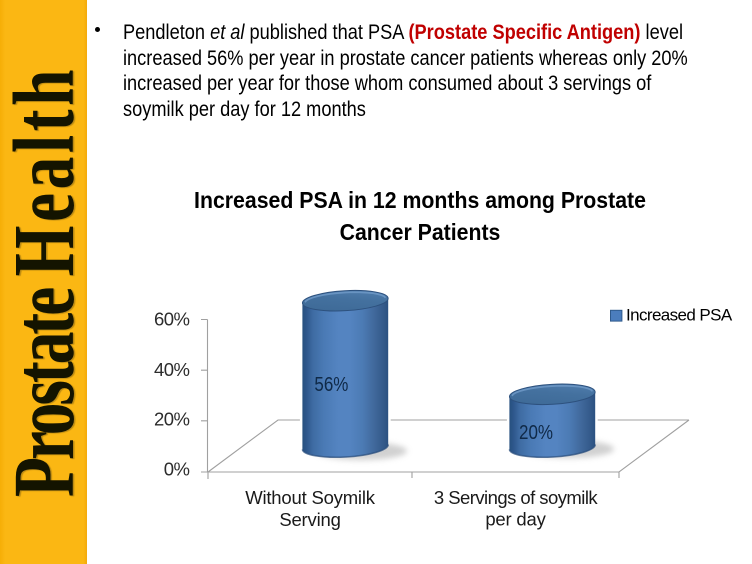 The image size is (752, 564). Describe the element at coordinates (679, 315) in the screenshot. I see `svg-text: Increased PSA` at that location.